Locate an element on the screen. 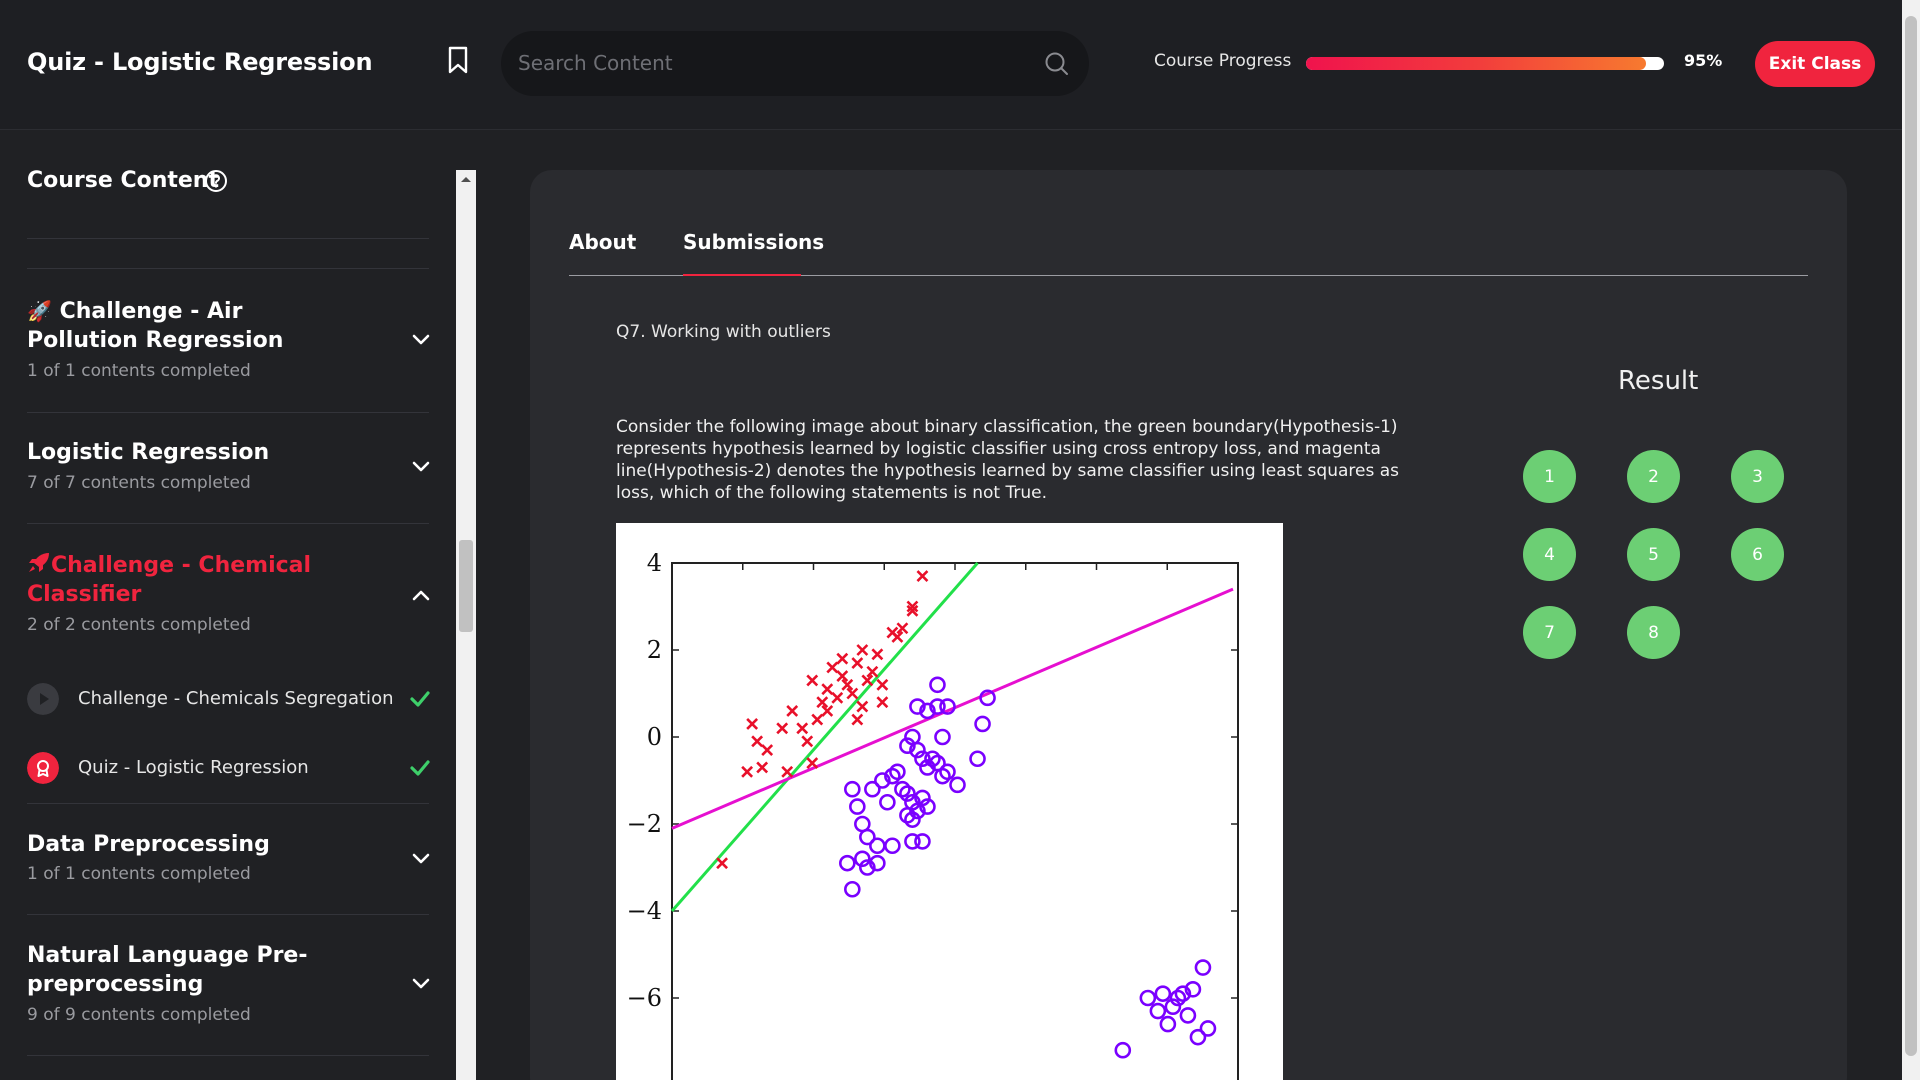  section-air-pollution: 🚀 Challenge - Air Pollution Regression is located at coordinates (192, 326).